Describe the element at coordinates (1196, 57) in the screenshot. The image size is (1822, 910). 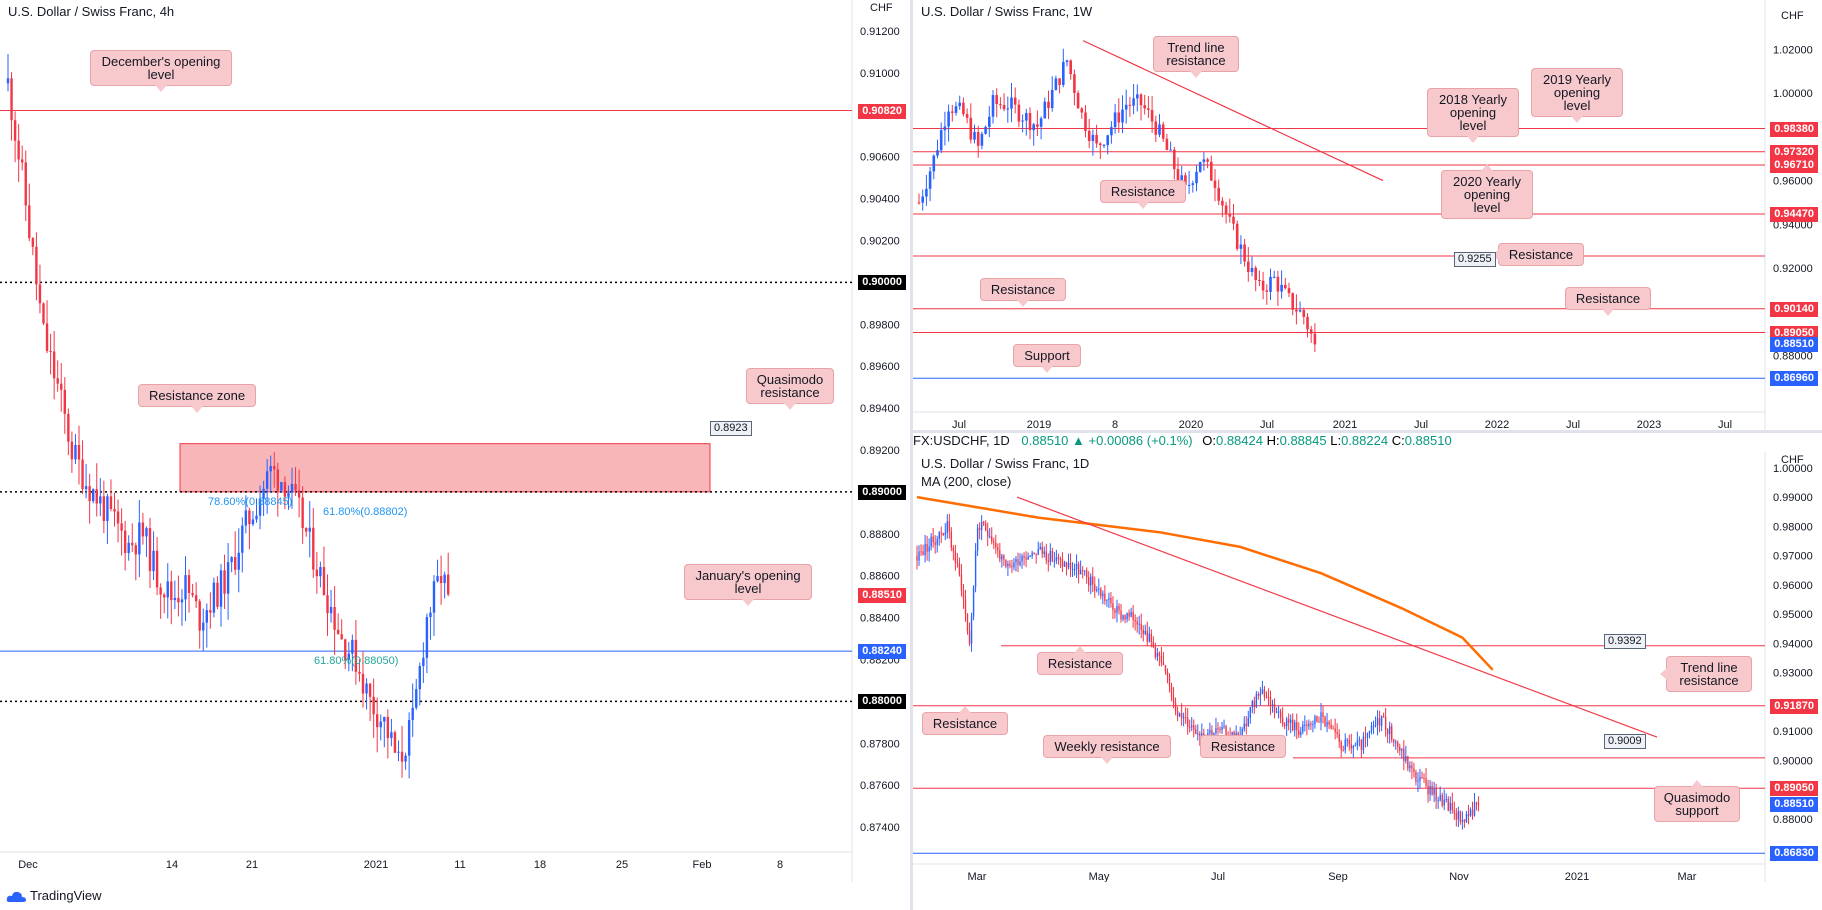
I see `callout-trend-line-resistance: Trend line resistance` at that location.